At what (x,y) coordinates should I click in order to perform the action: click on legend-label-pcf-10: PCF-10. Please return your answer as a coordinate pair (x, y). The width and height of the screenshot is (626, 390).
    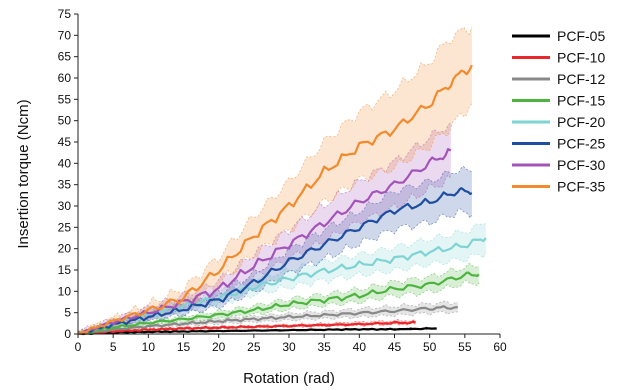
    Looking at the image, I should click on (581, 58).